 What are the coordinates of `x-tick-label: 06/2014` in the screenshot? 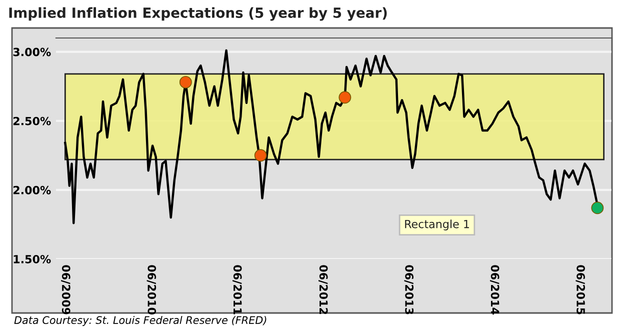 It's located at (495, 289).